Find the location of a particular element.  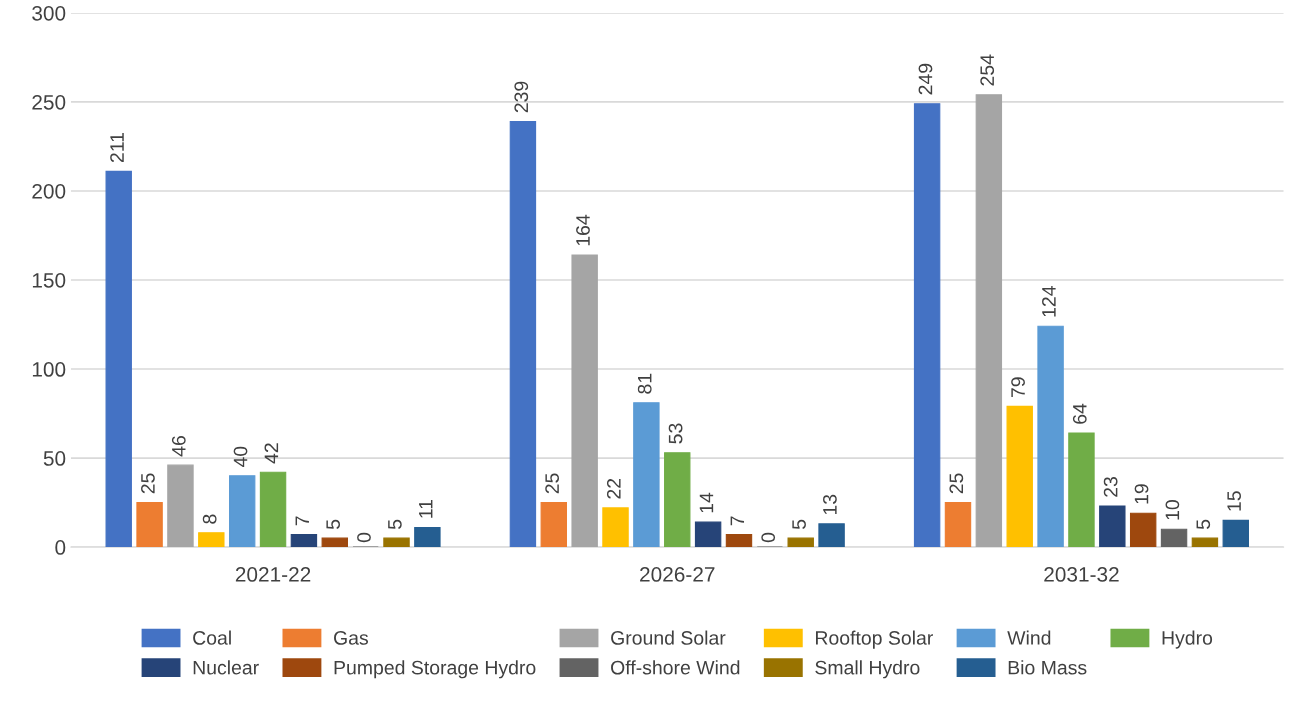

legend-label: Gas is located at coordinates (351, 638).